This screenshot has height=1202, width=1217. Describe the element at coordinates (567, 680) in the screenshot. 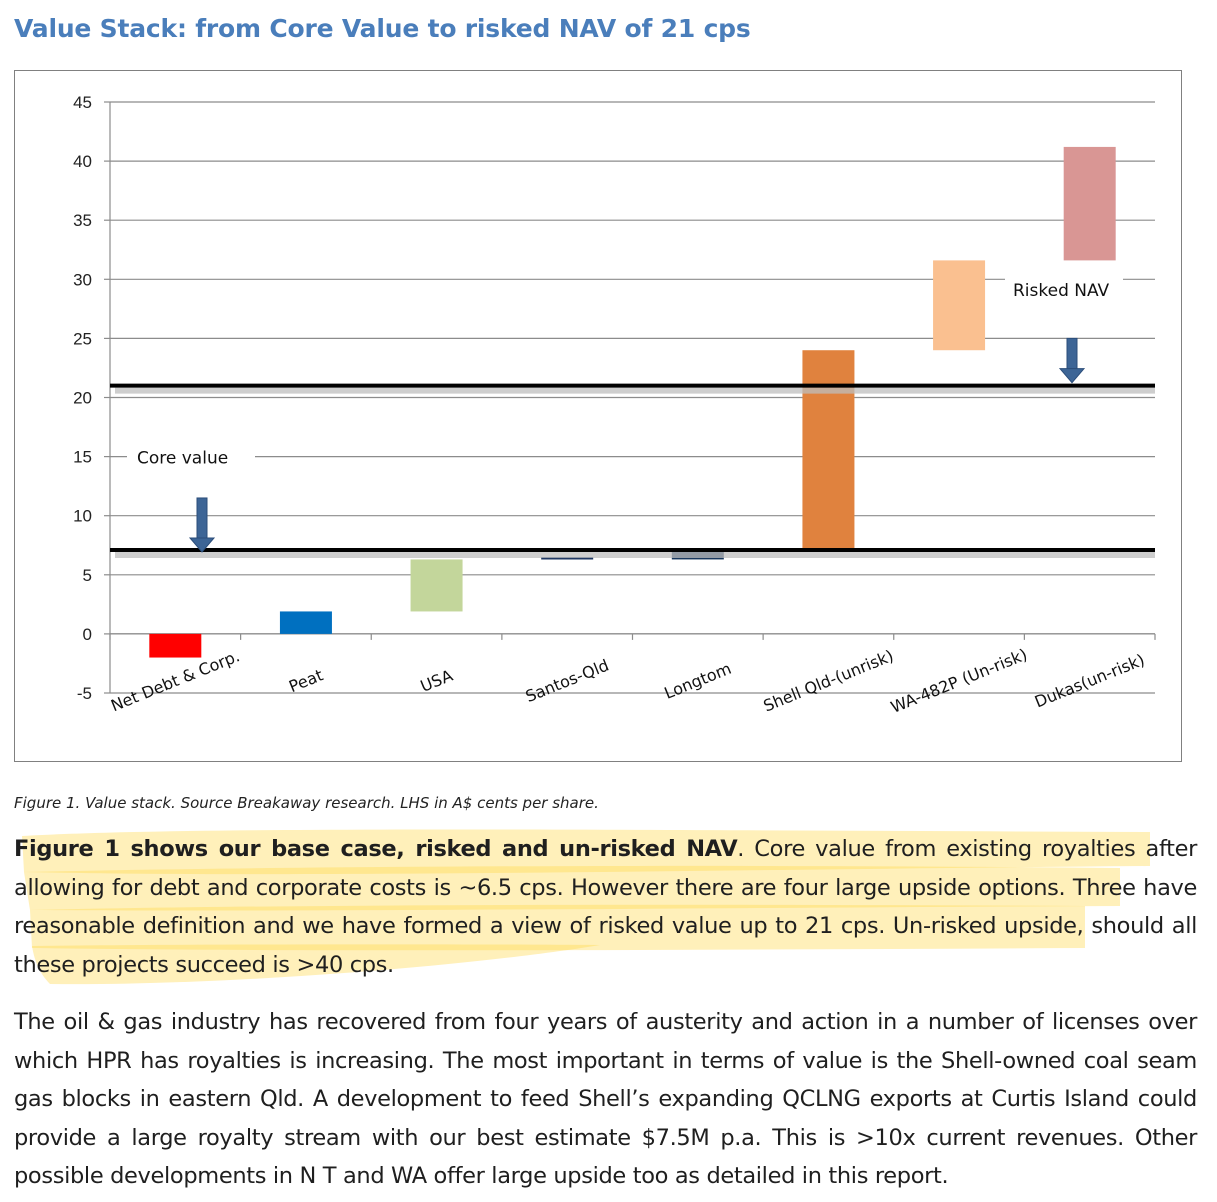

I see `category-label: Santos-Qld` at that location.